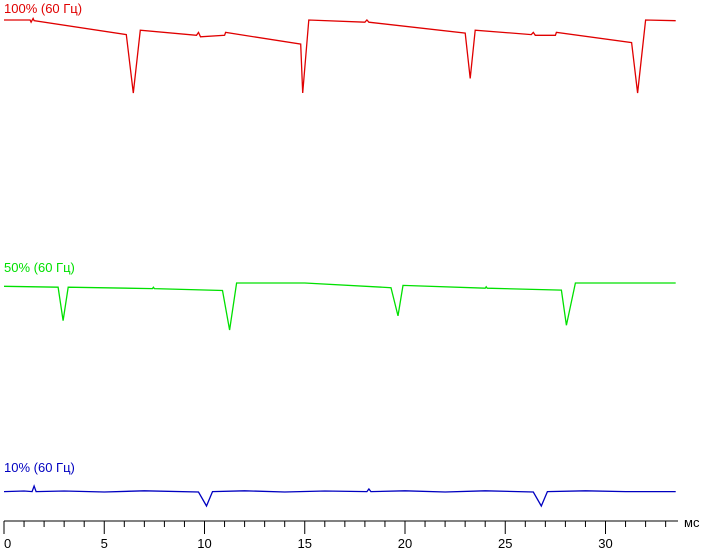 Image resolution: width=703 pixels, height=550 pixels. I want to click on x-tick-label: 20, so click(405, 543).